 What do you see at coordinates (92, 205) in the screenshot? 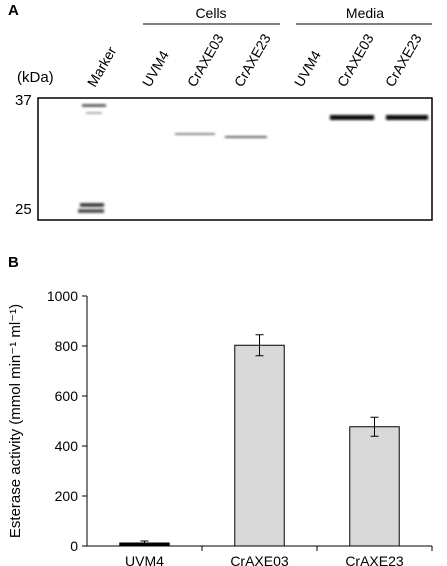
I see `marker-band-25-upper` at bounding box center [92, 205].